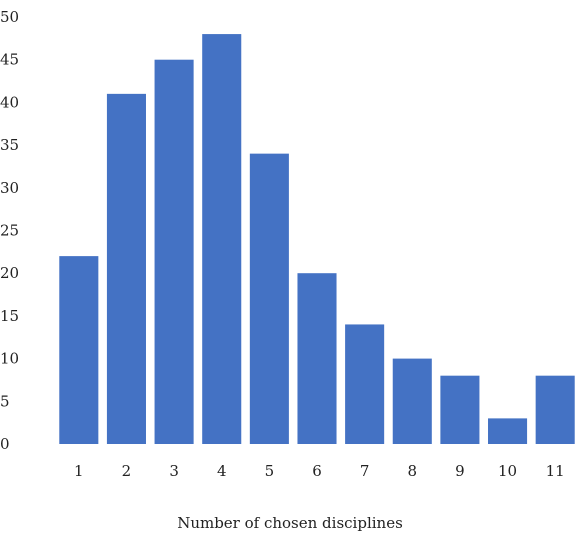 The width and height of the screenshot is (579, 535). I want to click on x-tick-label: 1, so click(79, 471).